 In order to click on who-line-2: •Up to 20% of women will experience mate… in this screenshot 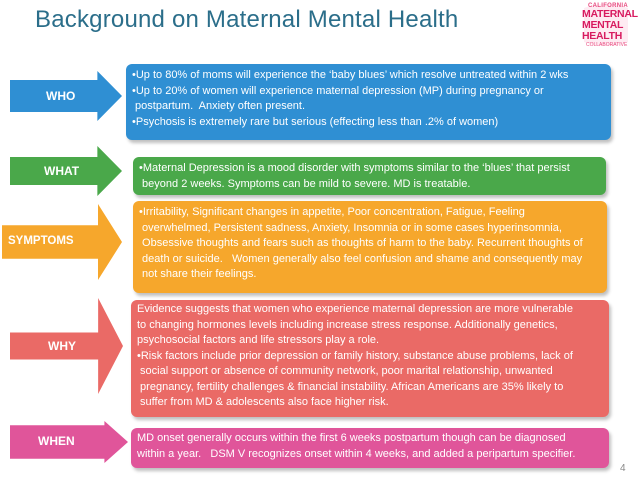, I will do `click(338, 90)`.